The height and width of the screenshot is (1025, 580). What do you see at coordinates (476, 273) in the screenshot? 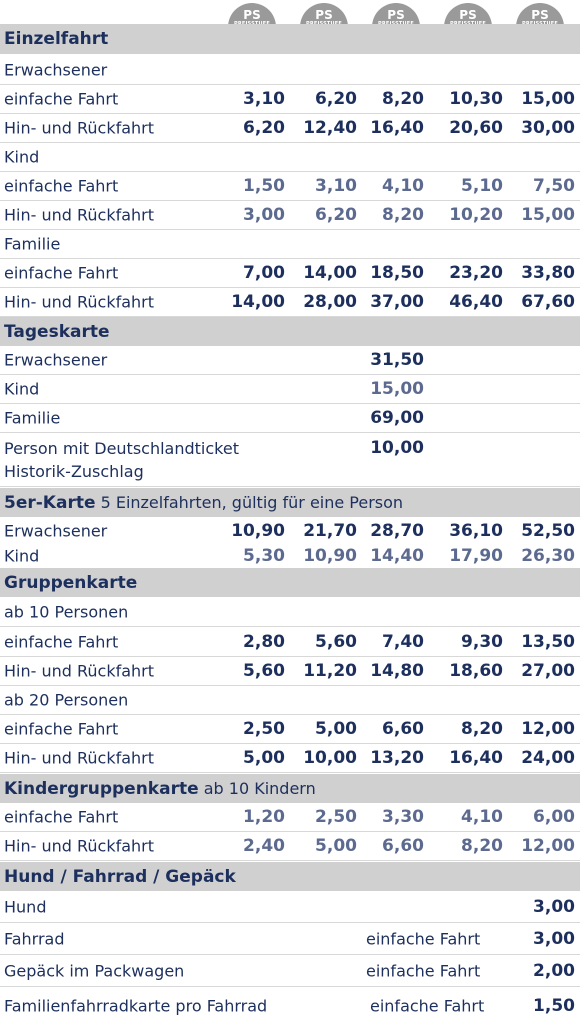
I see `price-cell: 23,20` at bounding box center [476, 273].